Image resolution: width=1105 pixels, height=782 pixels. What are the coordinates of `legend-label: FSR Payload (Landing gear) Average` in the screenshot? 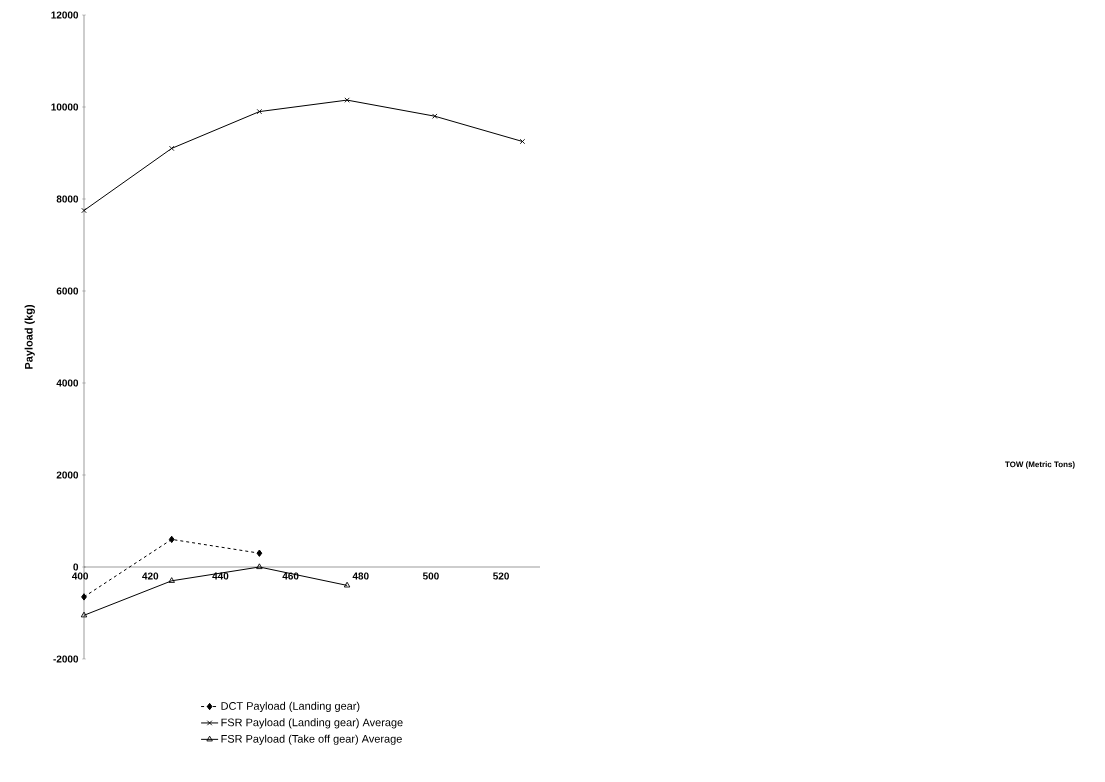 It's located at (312, 723).